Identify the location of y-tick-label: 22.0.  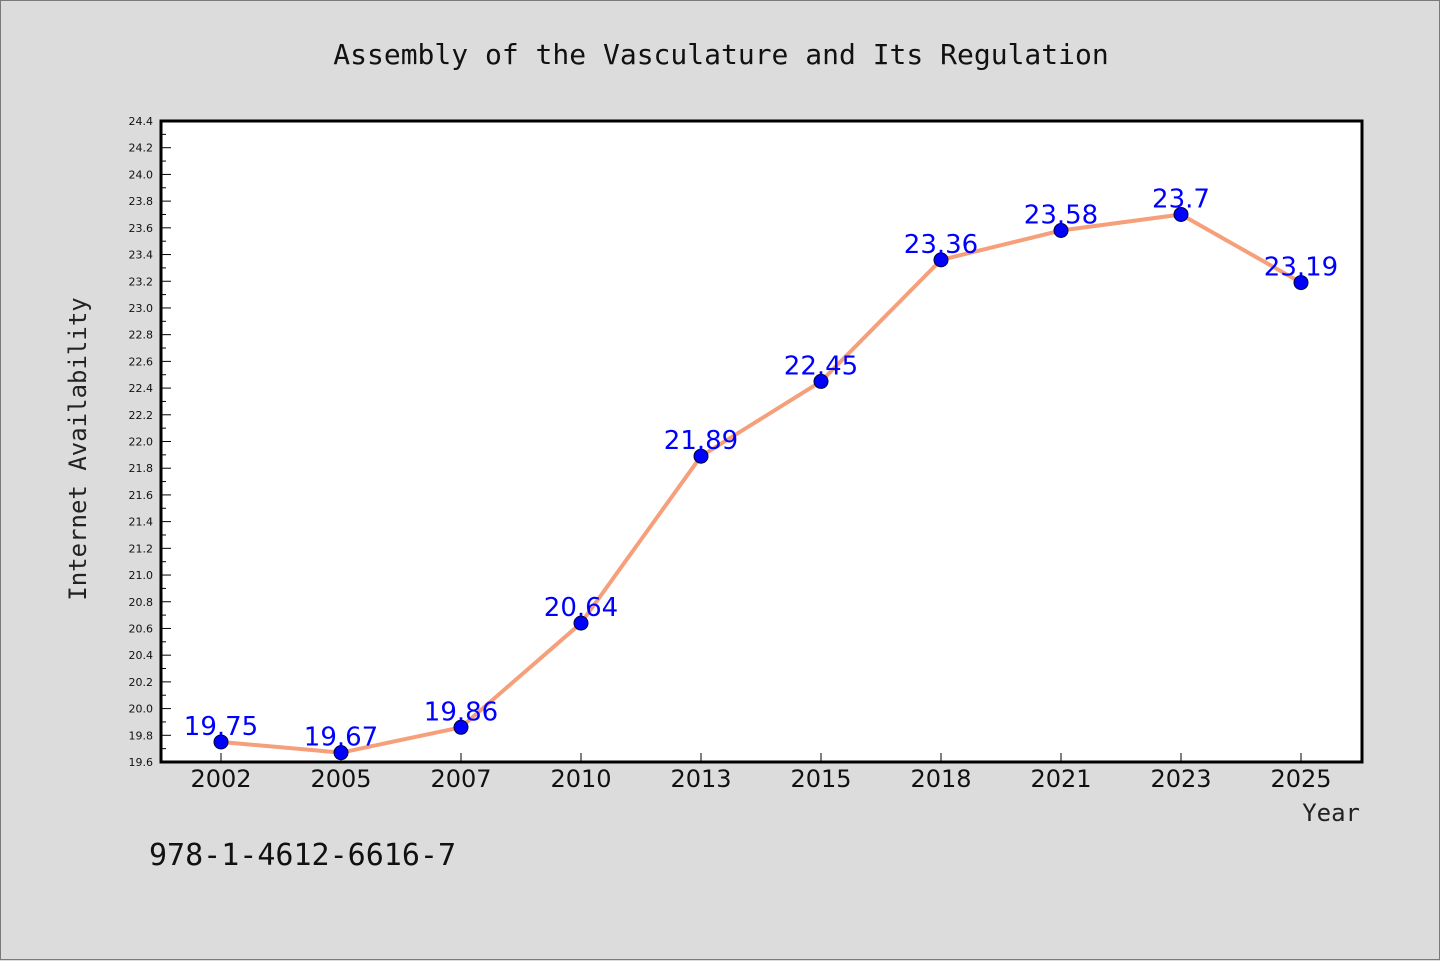
(141, 442).